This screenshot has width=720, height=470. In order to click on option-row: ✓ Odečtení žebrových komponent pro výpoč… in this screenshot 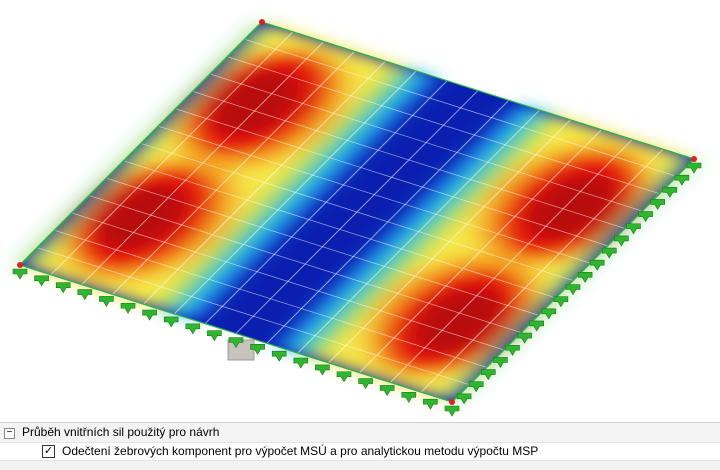, I will do `click(360, 451)`.